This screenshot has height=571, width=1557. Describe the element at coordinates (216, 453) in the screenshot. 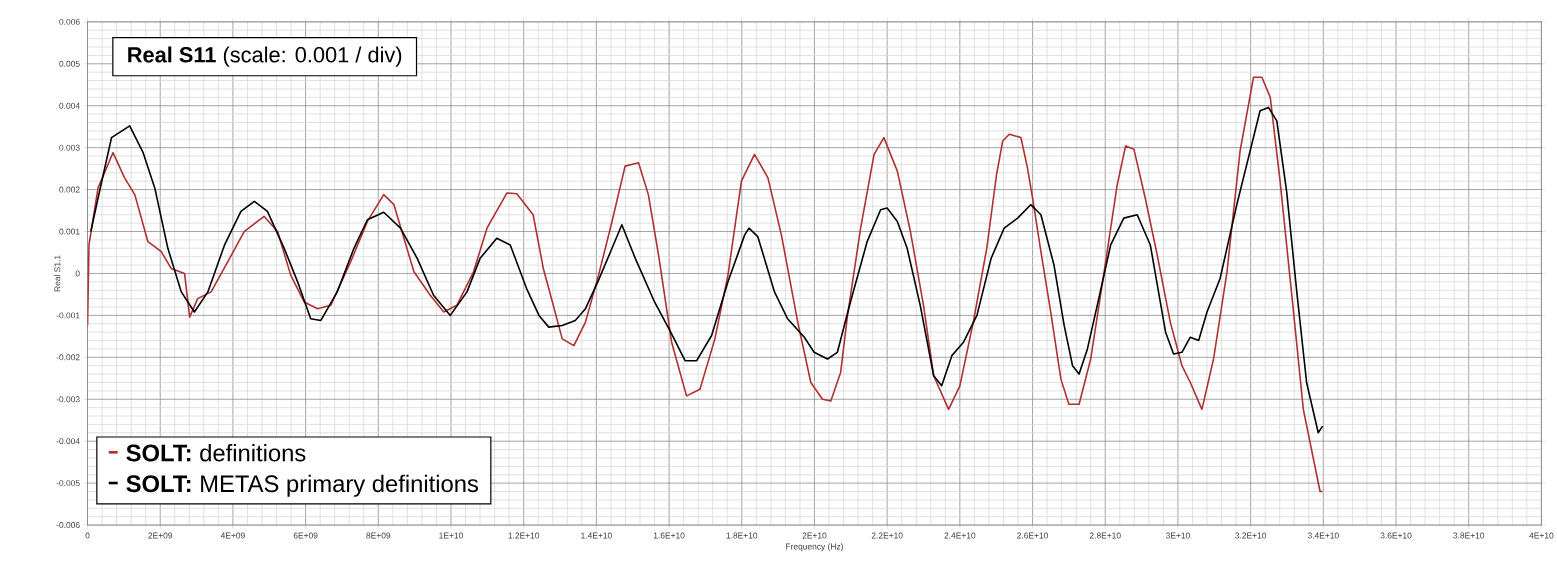

I see `legend-label: SOLT: definitions` at that location.